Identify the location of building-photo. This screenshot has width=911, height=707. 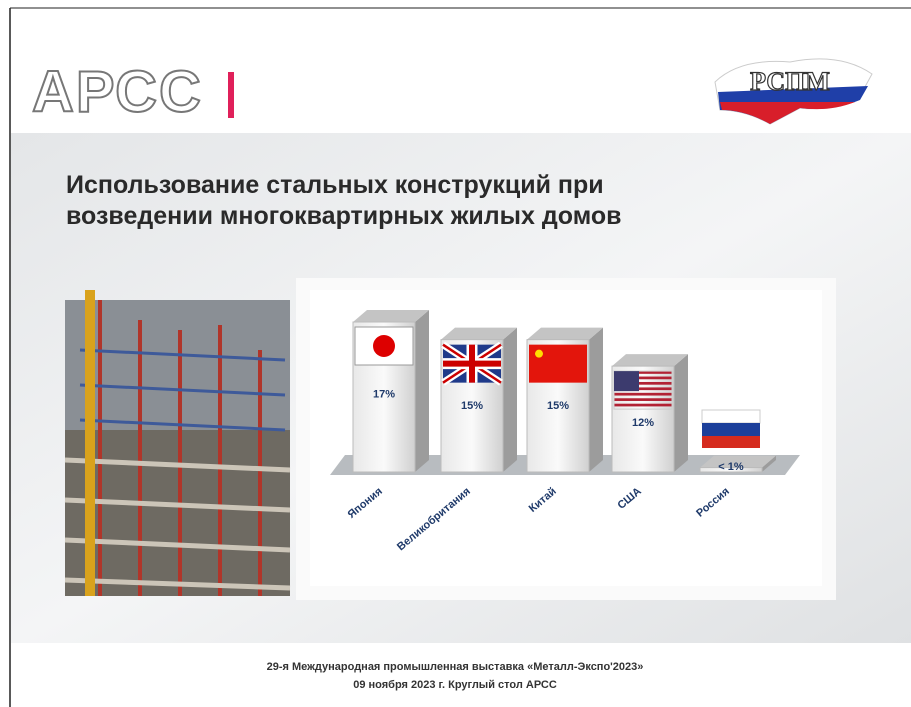
(177, 443).